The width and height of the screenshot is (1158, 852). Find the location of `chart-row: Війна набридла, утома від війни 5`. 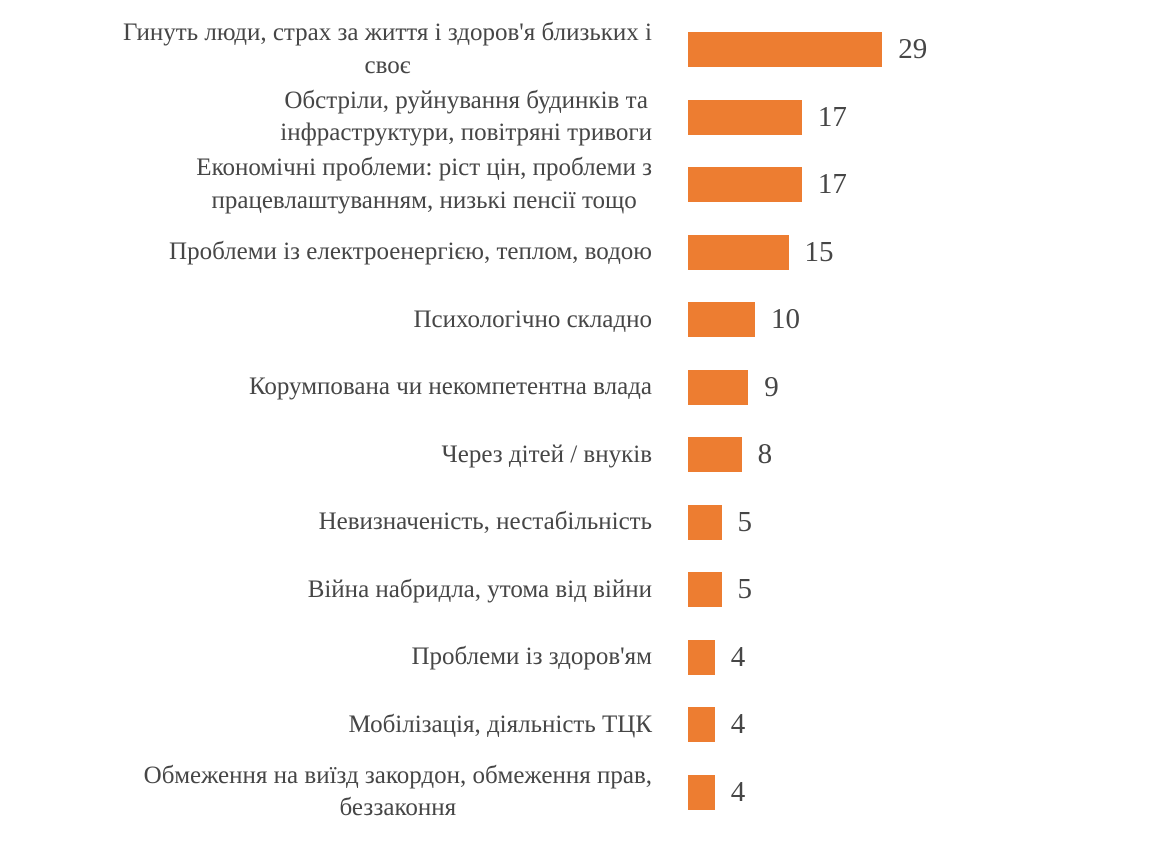

chart-row: Війна набридла, утома від війни 5 is located at coordinates (579, 590).